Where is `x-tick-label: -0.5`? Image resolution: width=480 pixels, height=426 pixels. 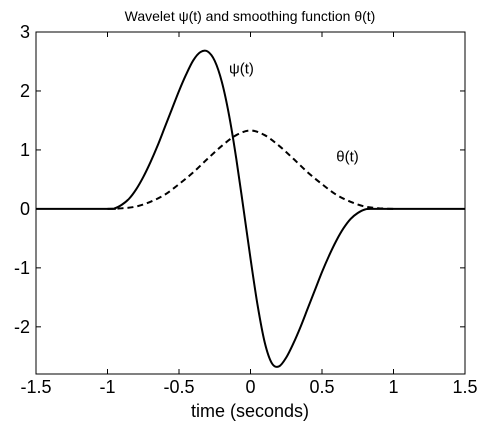
x-tick-label: -0.5 is located at coordinates (178, 387).